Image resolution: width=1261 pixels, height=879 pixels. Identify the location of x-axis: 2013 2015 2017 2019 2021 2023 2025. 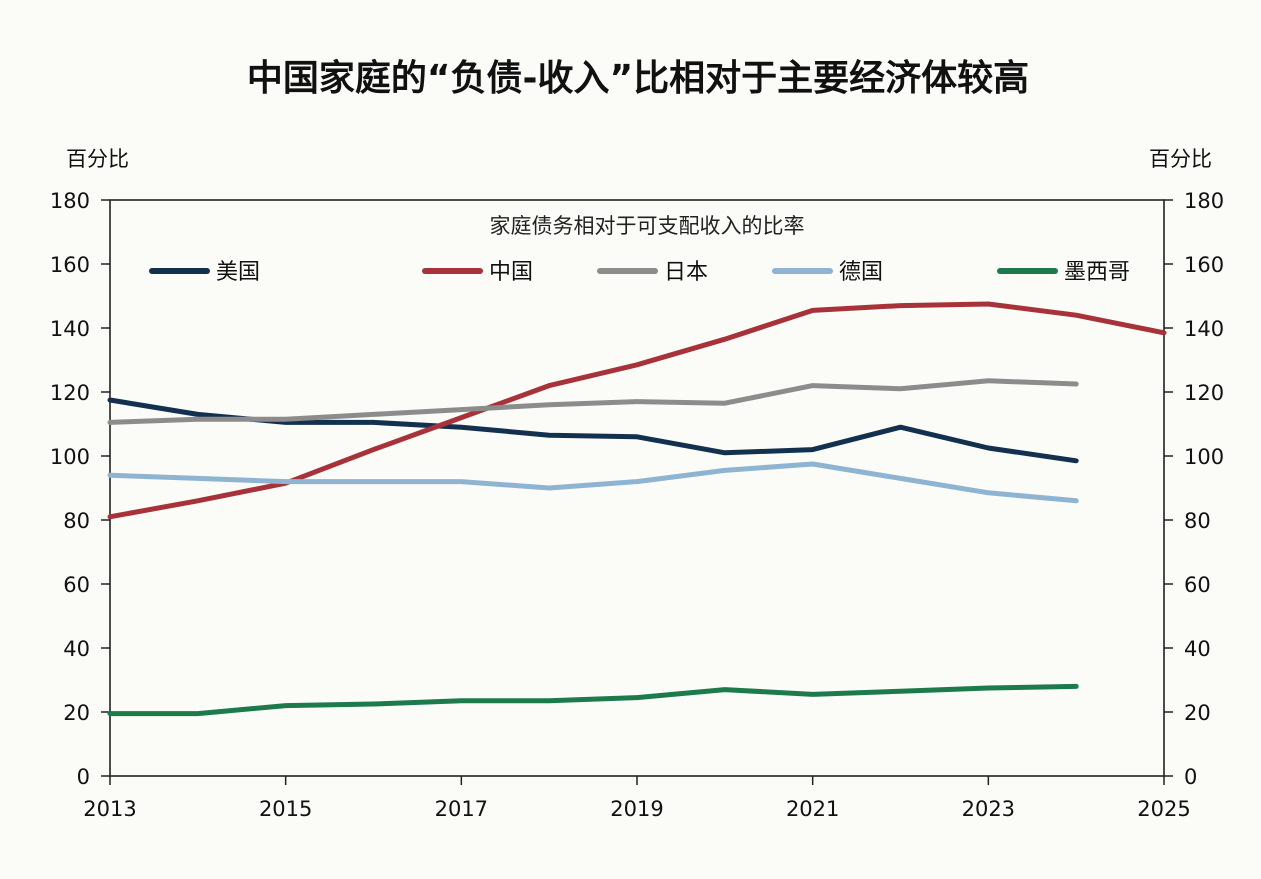
(637, 798).